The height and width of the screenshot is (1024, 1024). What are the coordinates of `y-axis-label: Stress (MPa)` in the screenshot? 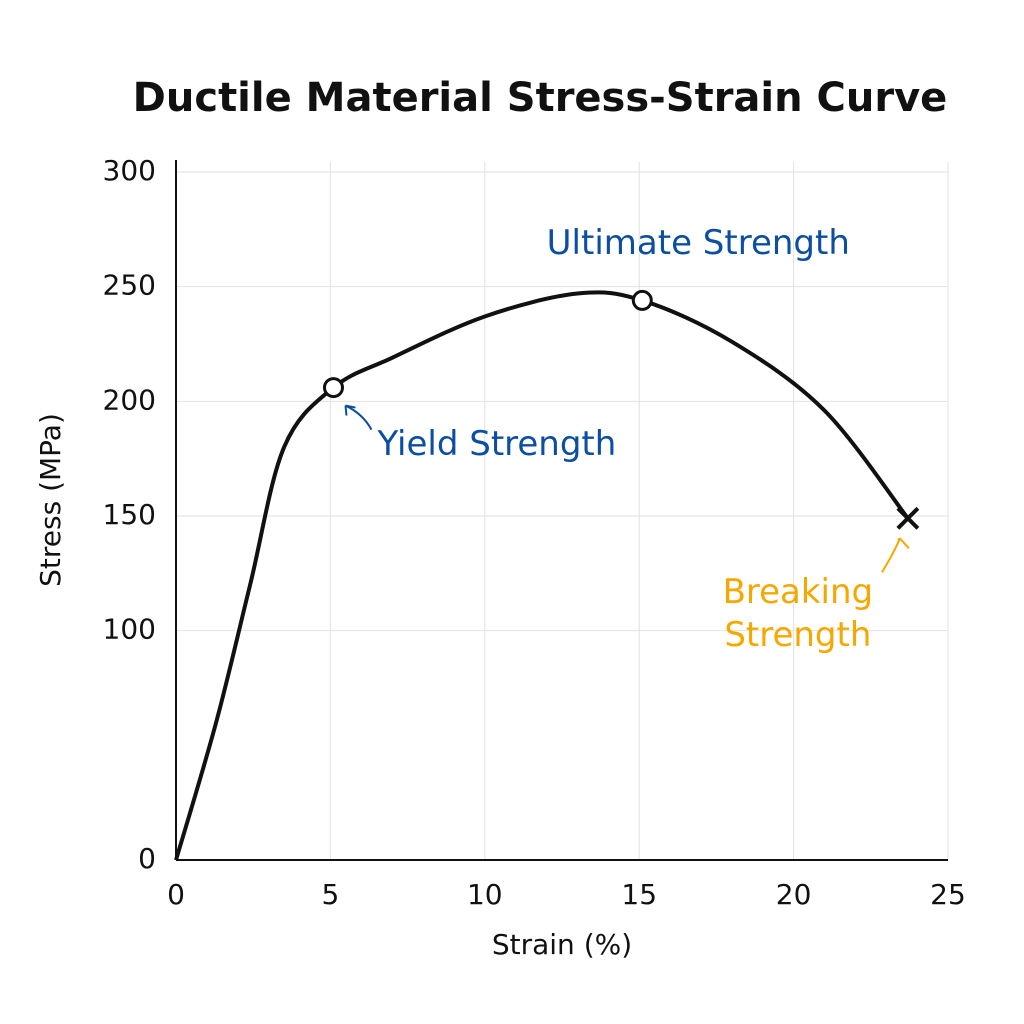 It's located at (50, 500).